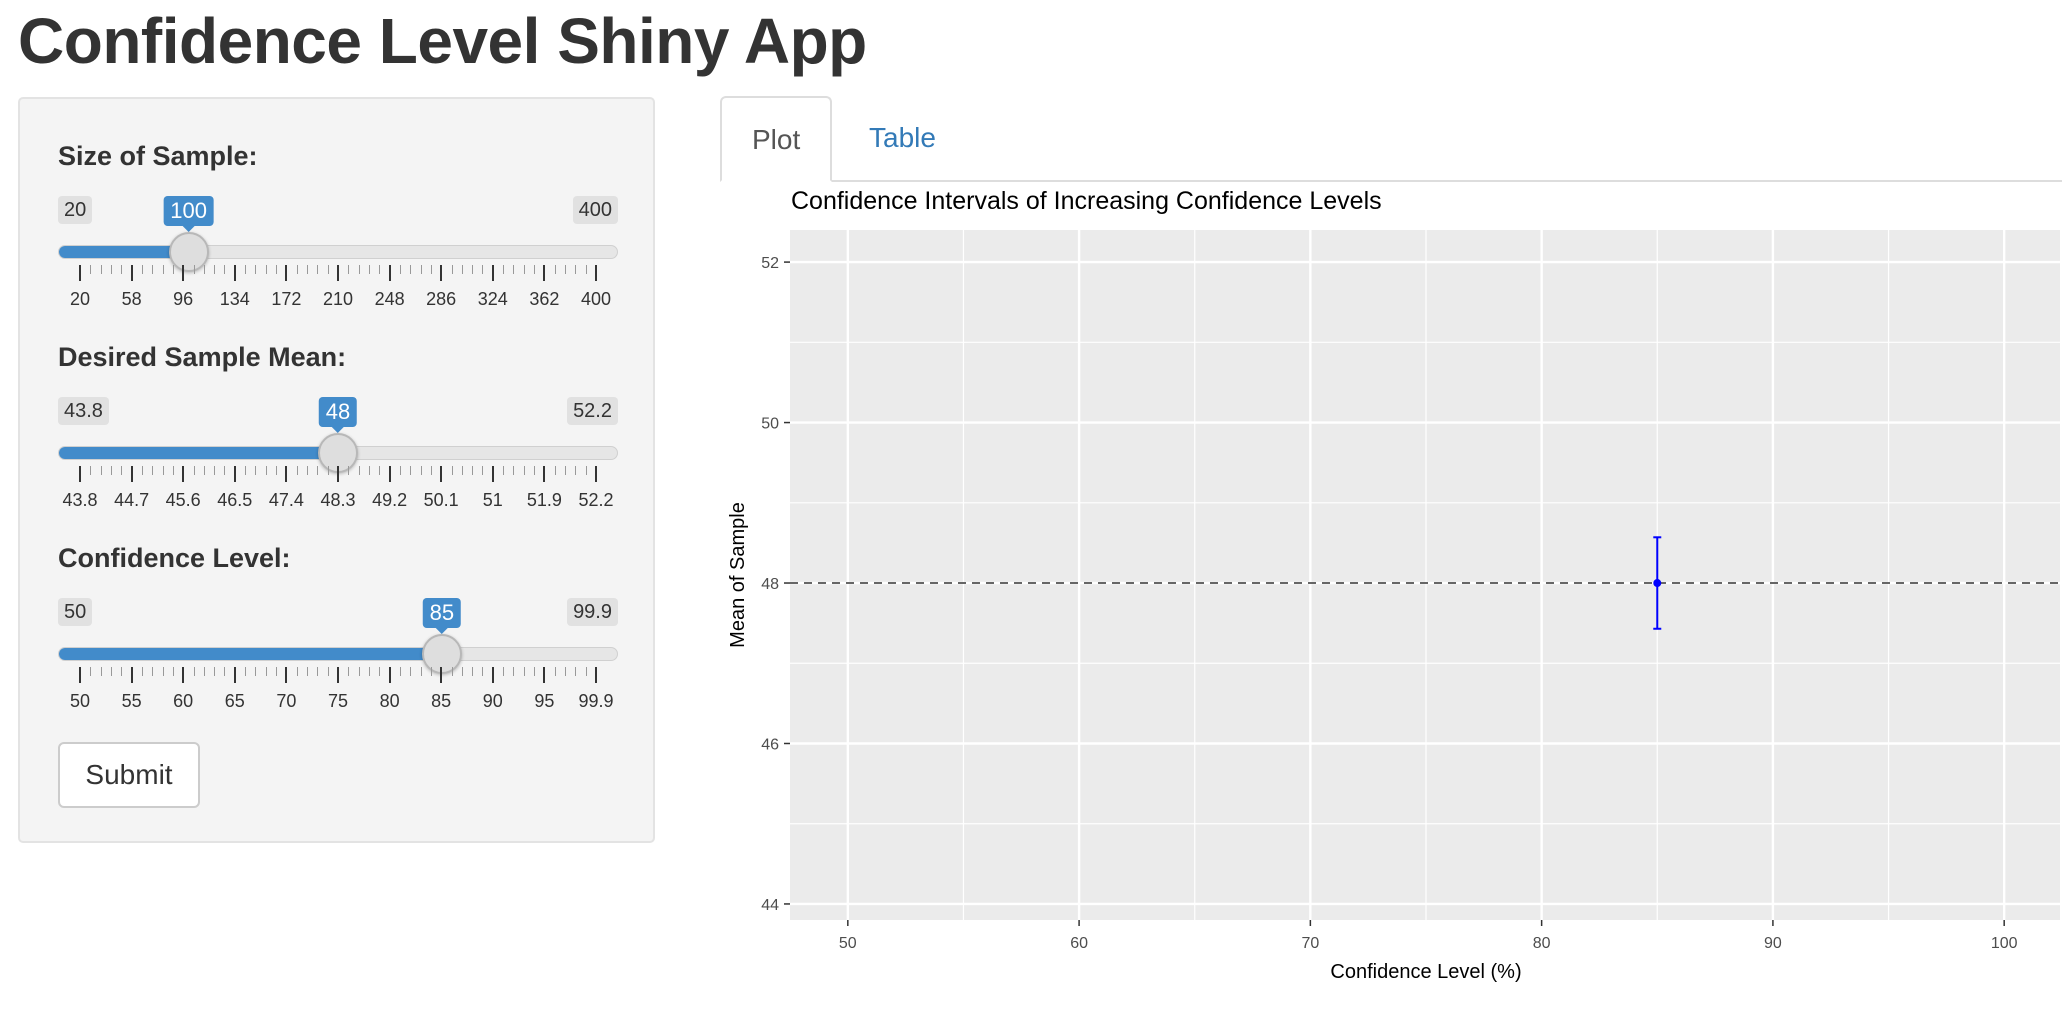  Describe the element at coordinates (596, 500) in the screenshot. I see `slider-tick-label: 52.2` at that location.